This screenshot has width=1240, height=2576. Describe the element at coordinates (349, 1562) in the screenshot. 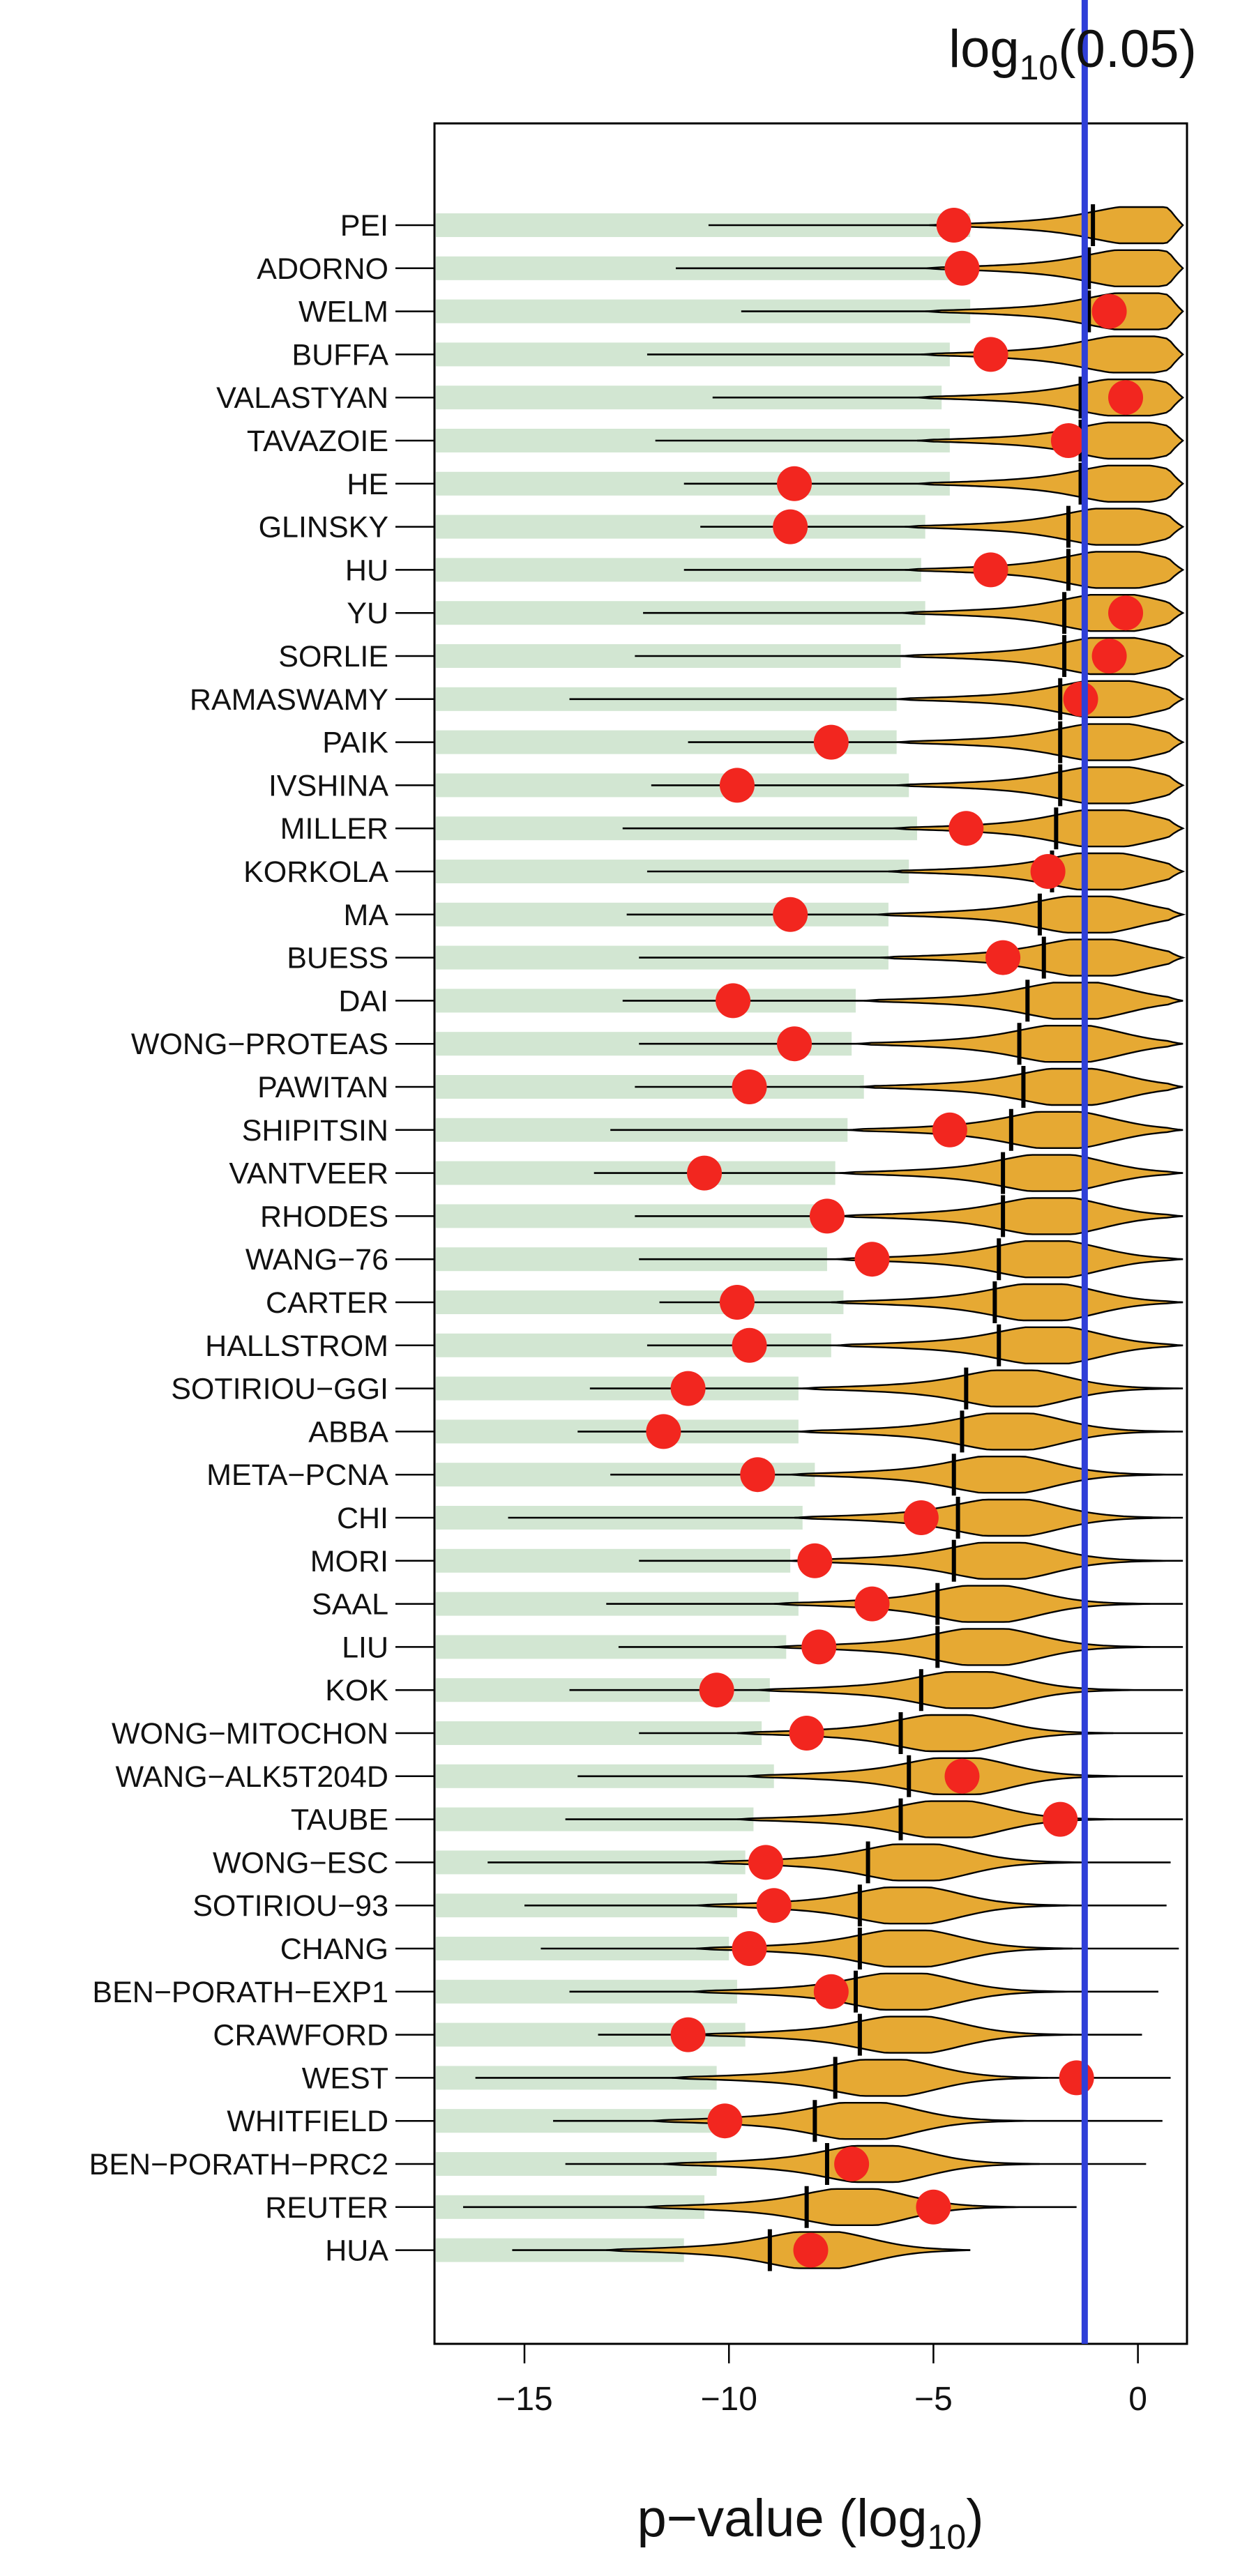

I see `row-label-31: MORI` at that location.